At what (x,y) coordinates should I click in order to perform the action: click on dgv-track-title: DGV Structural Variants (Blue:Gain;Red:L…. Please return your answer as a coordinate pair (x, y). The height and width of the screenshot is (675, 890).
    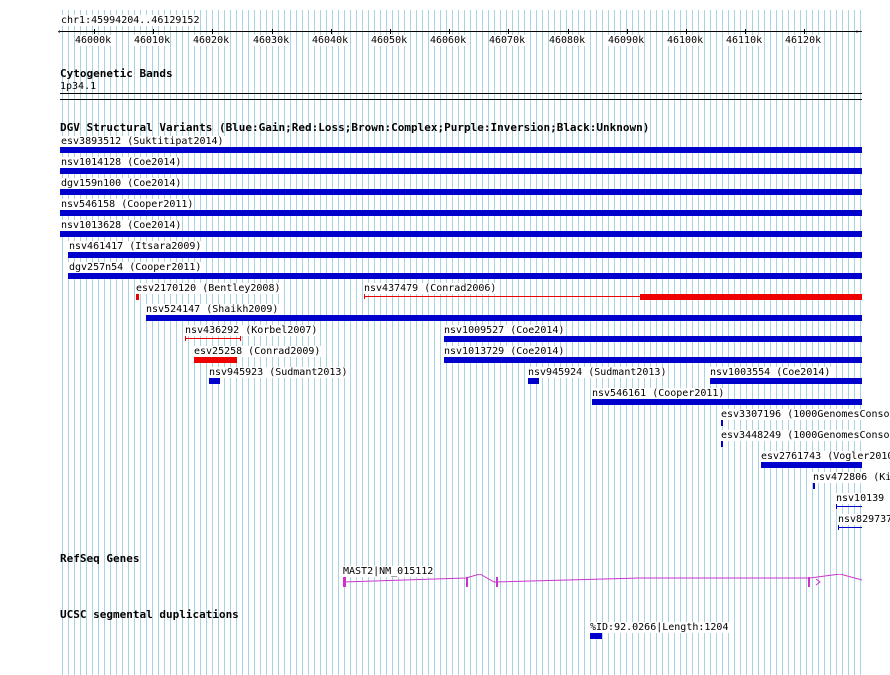
    Looking at the image, I should click on (355, 127).